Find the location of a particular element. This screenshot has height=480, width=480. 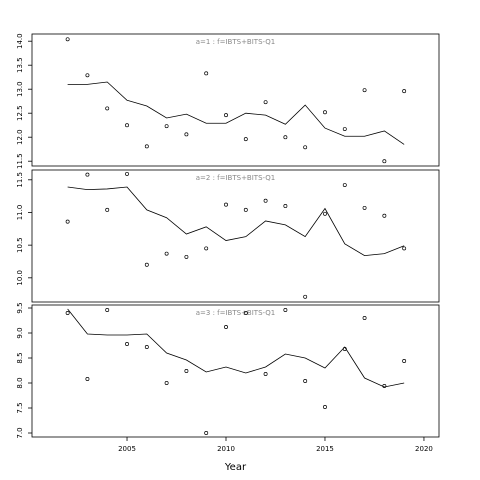

y-tick-label: 8.0 is located at coordinates (20, 382).